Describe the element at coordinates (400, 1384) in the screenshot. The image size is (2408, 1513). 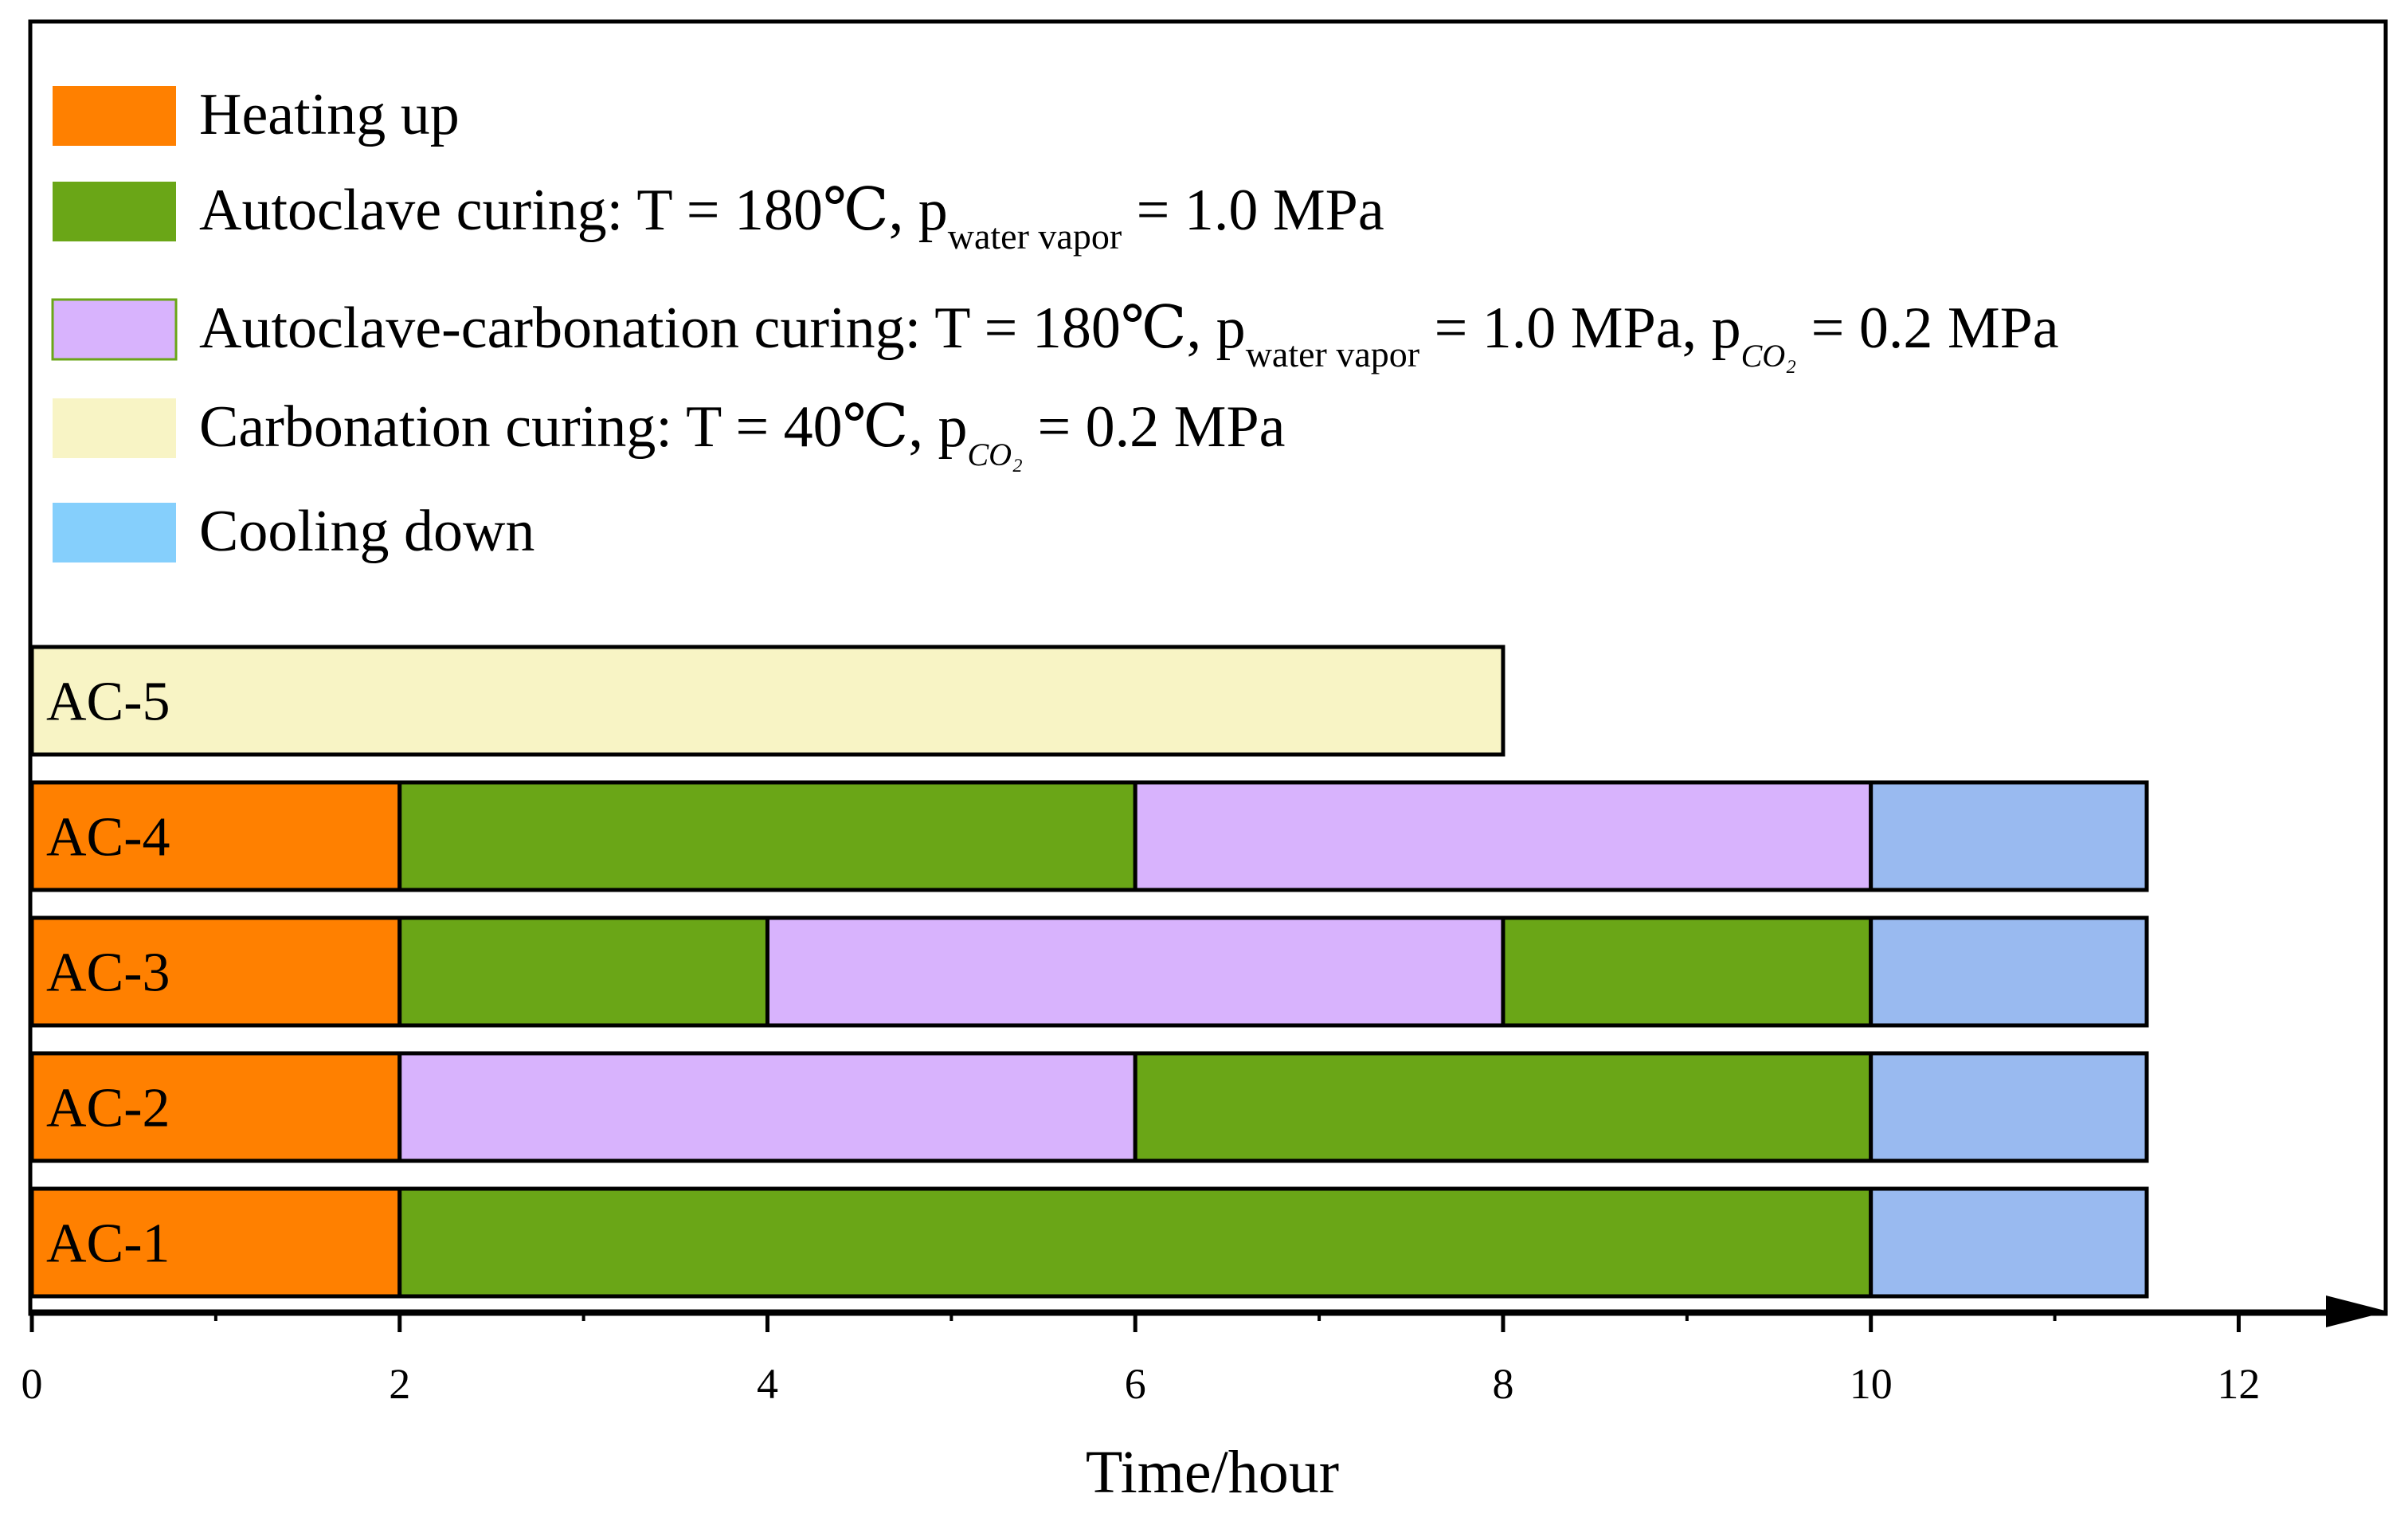
I see `tick-label: 2` at that location.